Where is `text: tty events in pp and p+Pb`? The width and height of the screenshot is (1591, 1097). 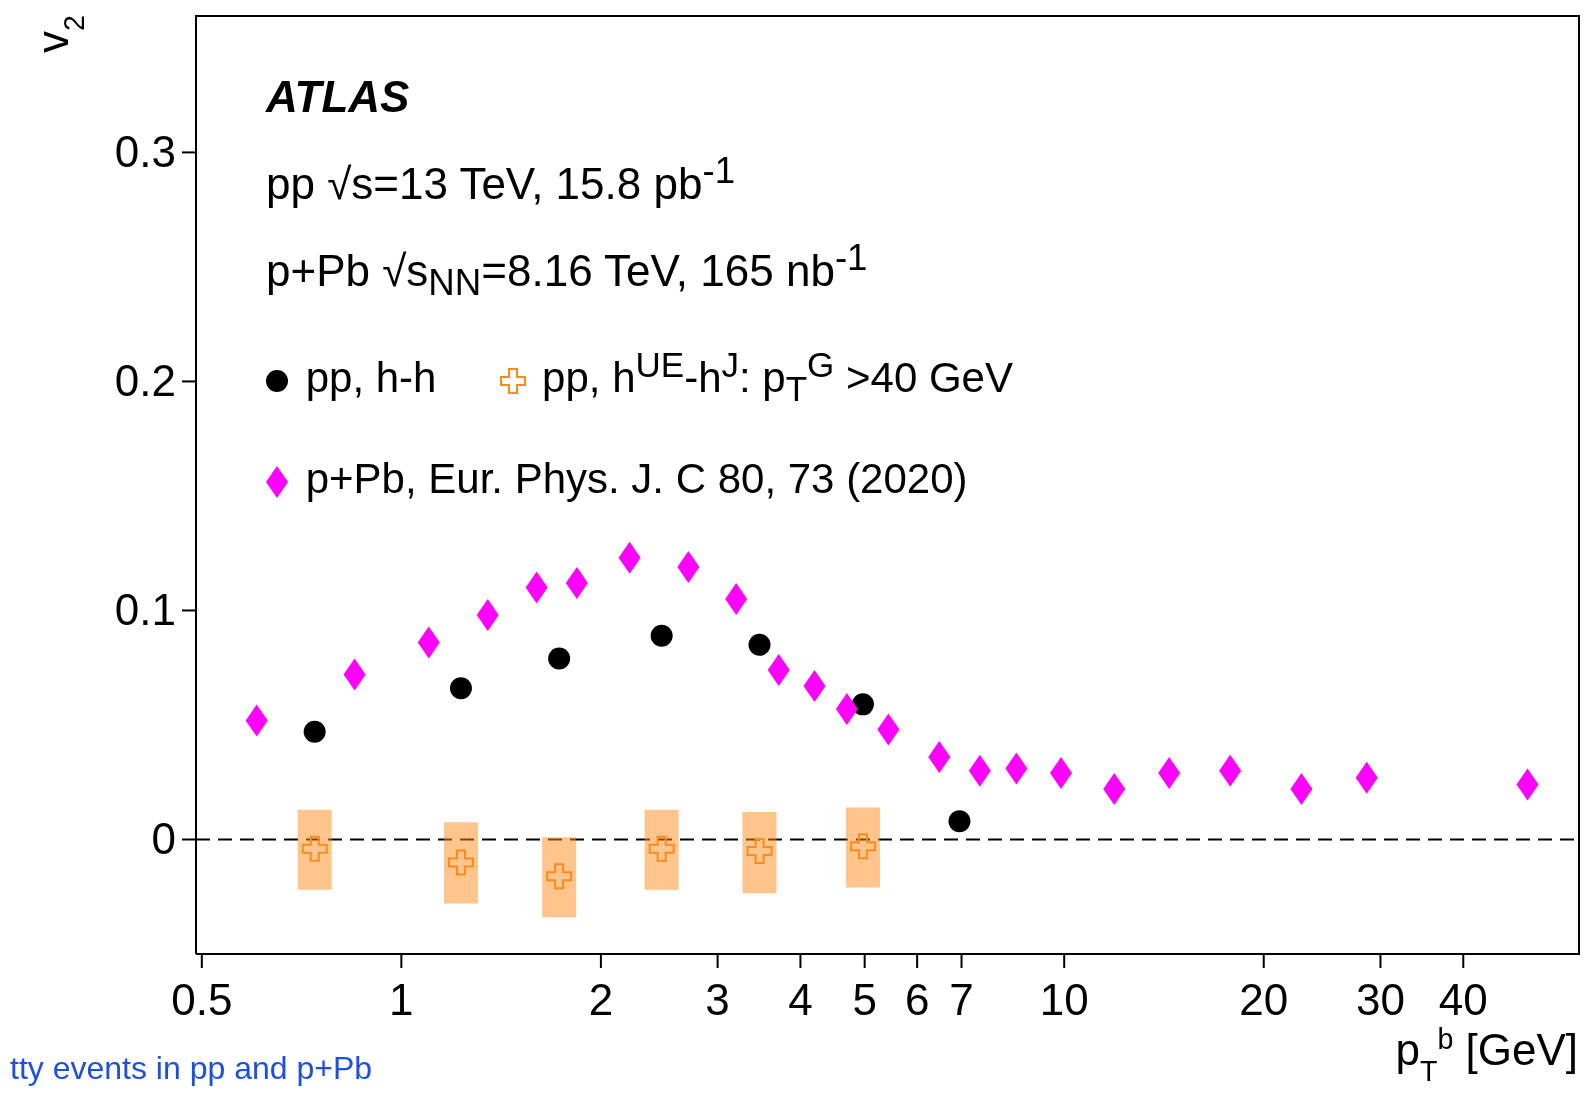 text: tty events in pp and p+Pb is located at coordinates (191, 1068).